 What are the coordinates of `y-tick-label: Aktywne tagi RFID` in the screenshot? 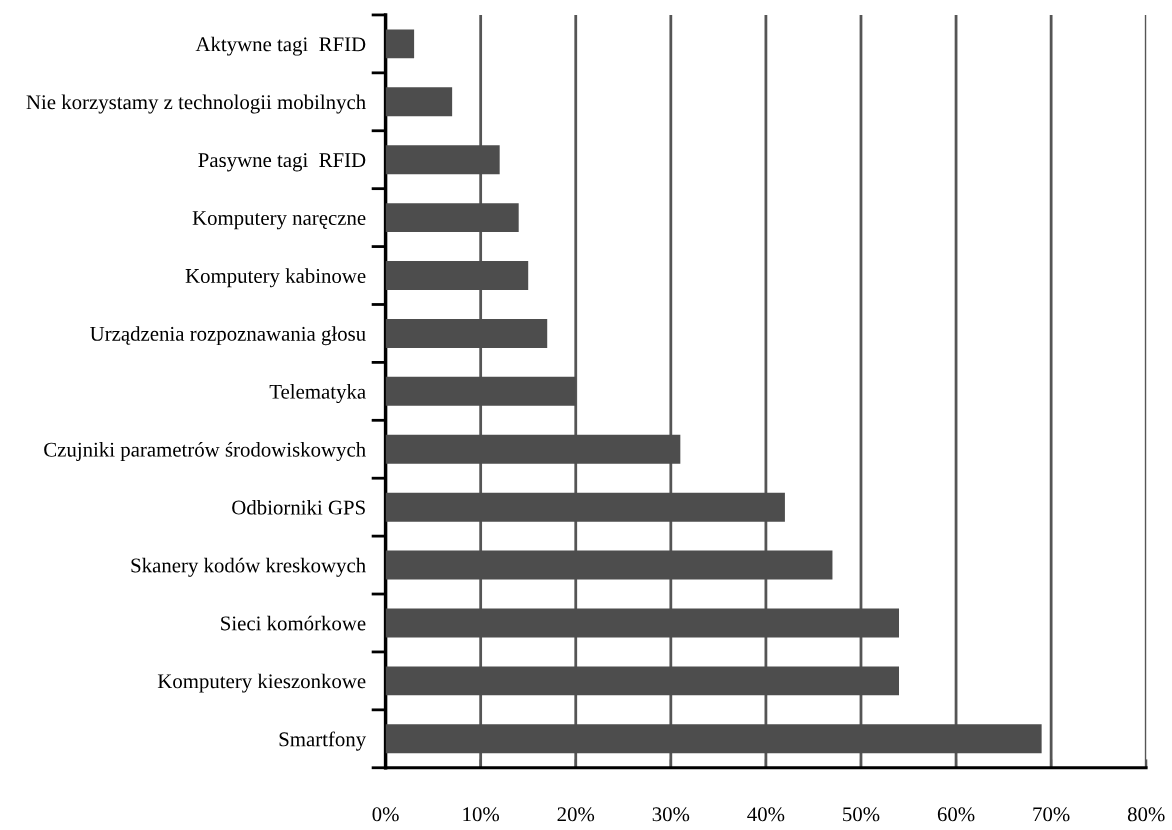 It's located at (280, 46).